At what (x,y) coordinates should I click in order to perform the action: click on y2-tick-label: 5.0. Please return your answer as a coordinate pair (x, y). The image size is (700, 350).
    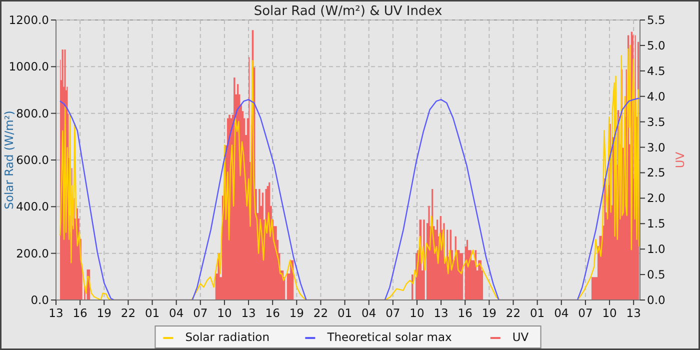
    Looking at the image, I should click on (656, 45).